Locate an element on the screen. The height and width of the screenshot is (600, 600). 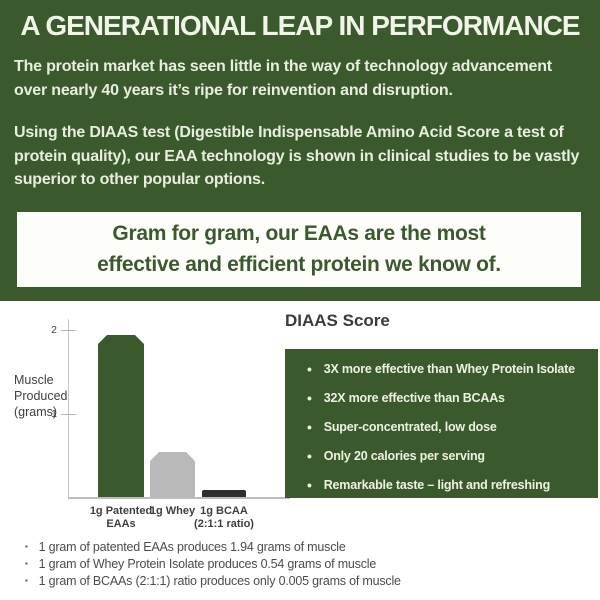
page-title: A GENERATIONAL LEAP IN PERFORMANCE is located at coordinates (300, 25).